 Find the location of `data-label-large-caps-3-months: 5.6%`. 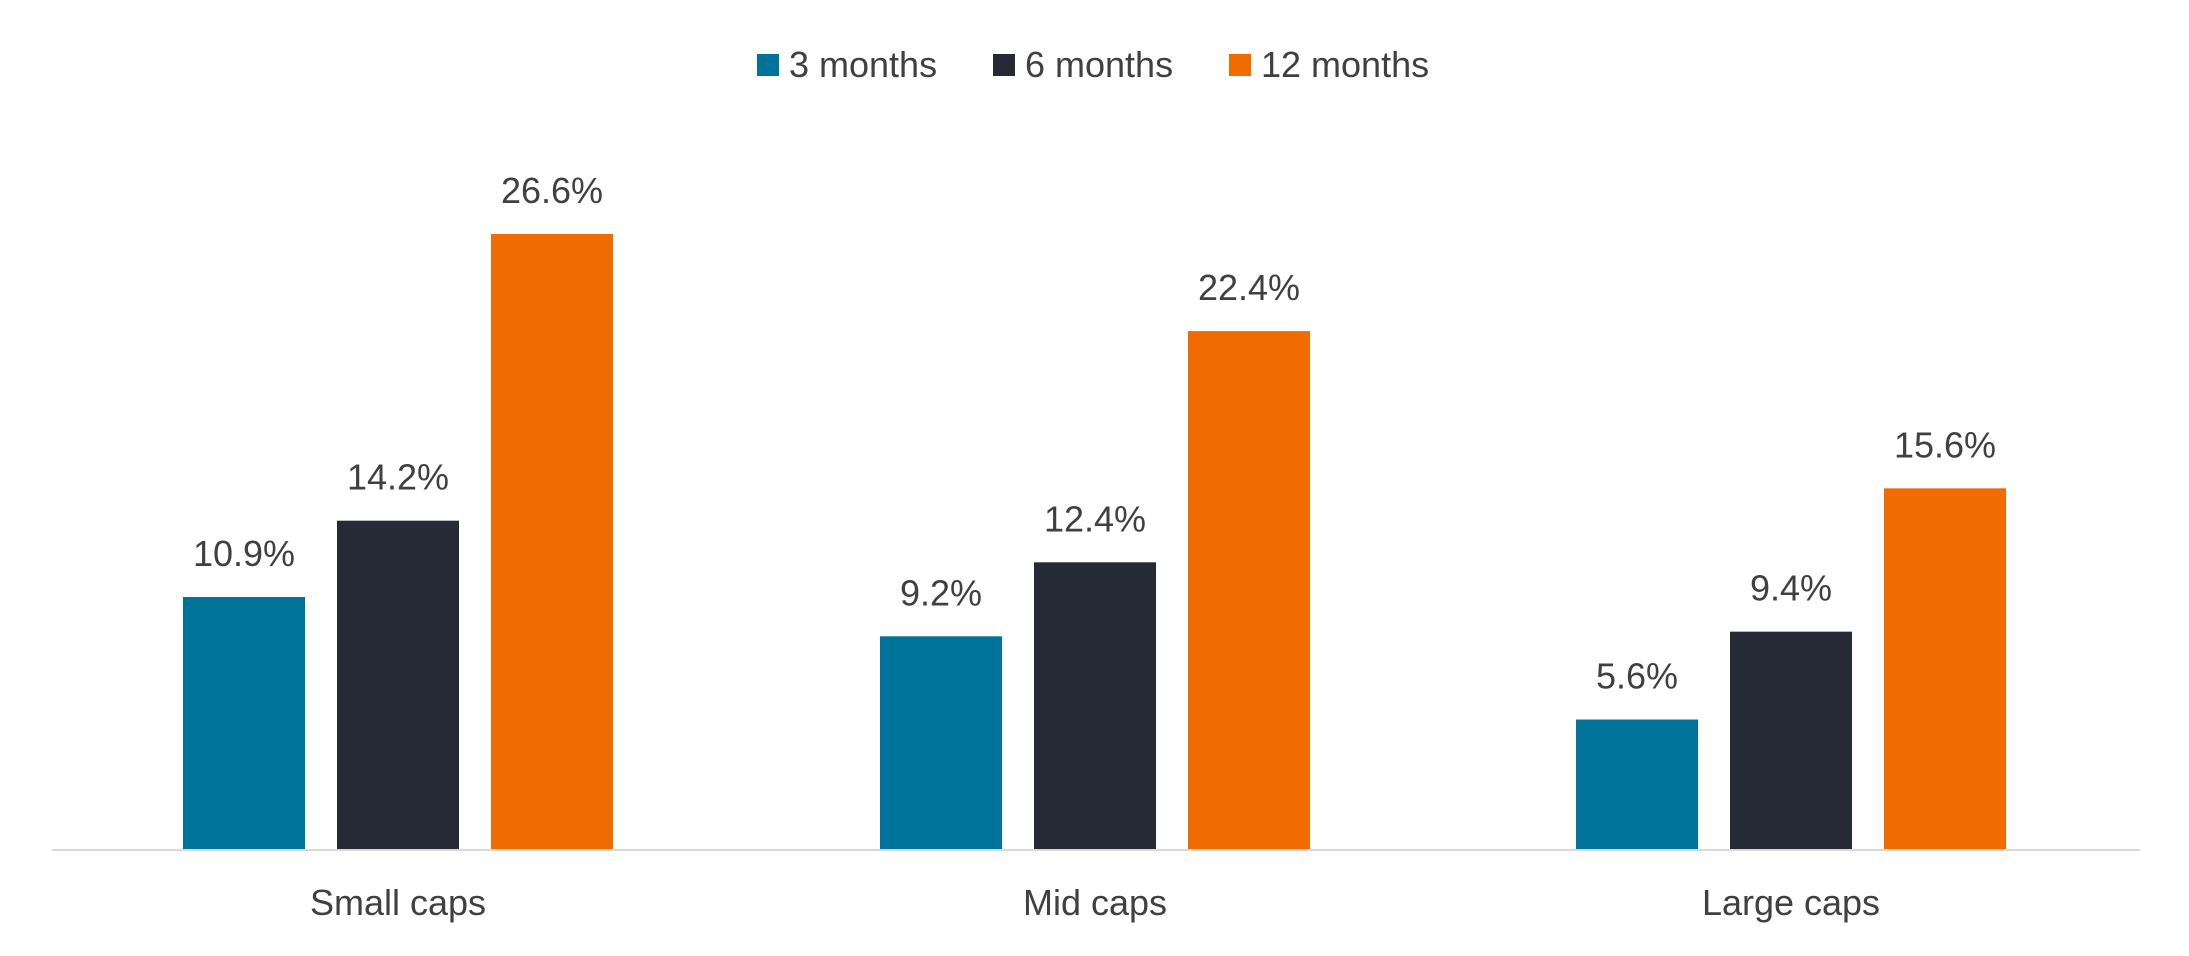

data-label-large-caps-3-months: 5.6% is located at coordinates (1637, 676).